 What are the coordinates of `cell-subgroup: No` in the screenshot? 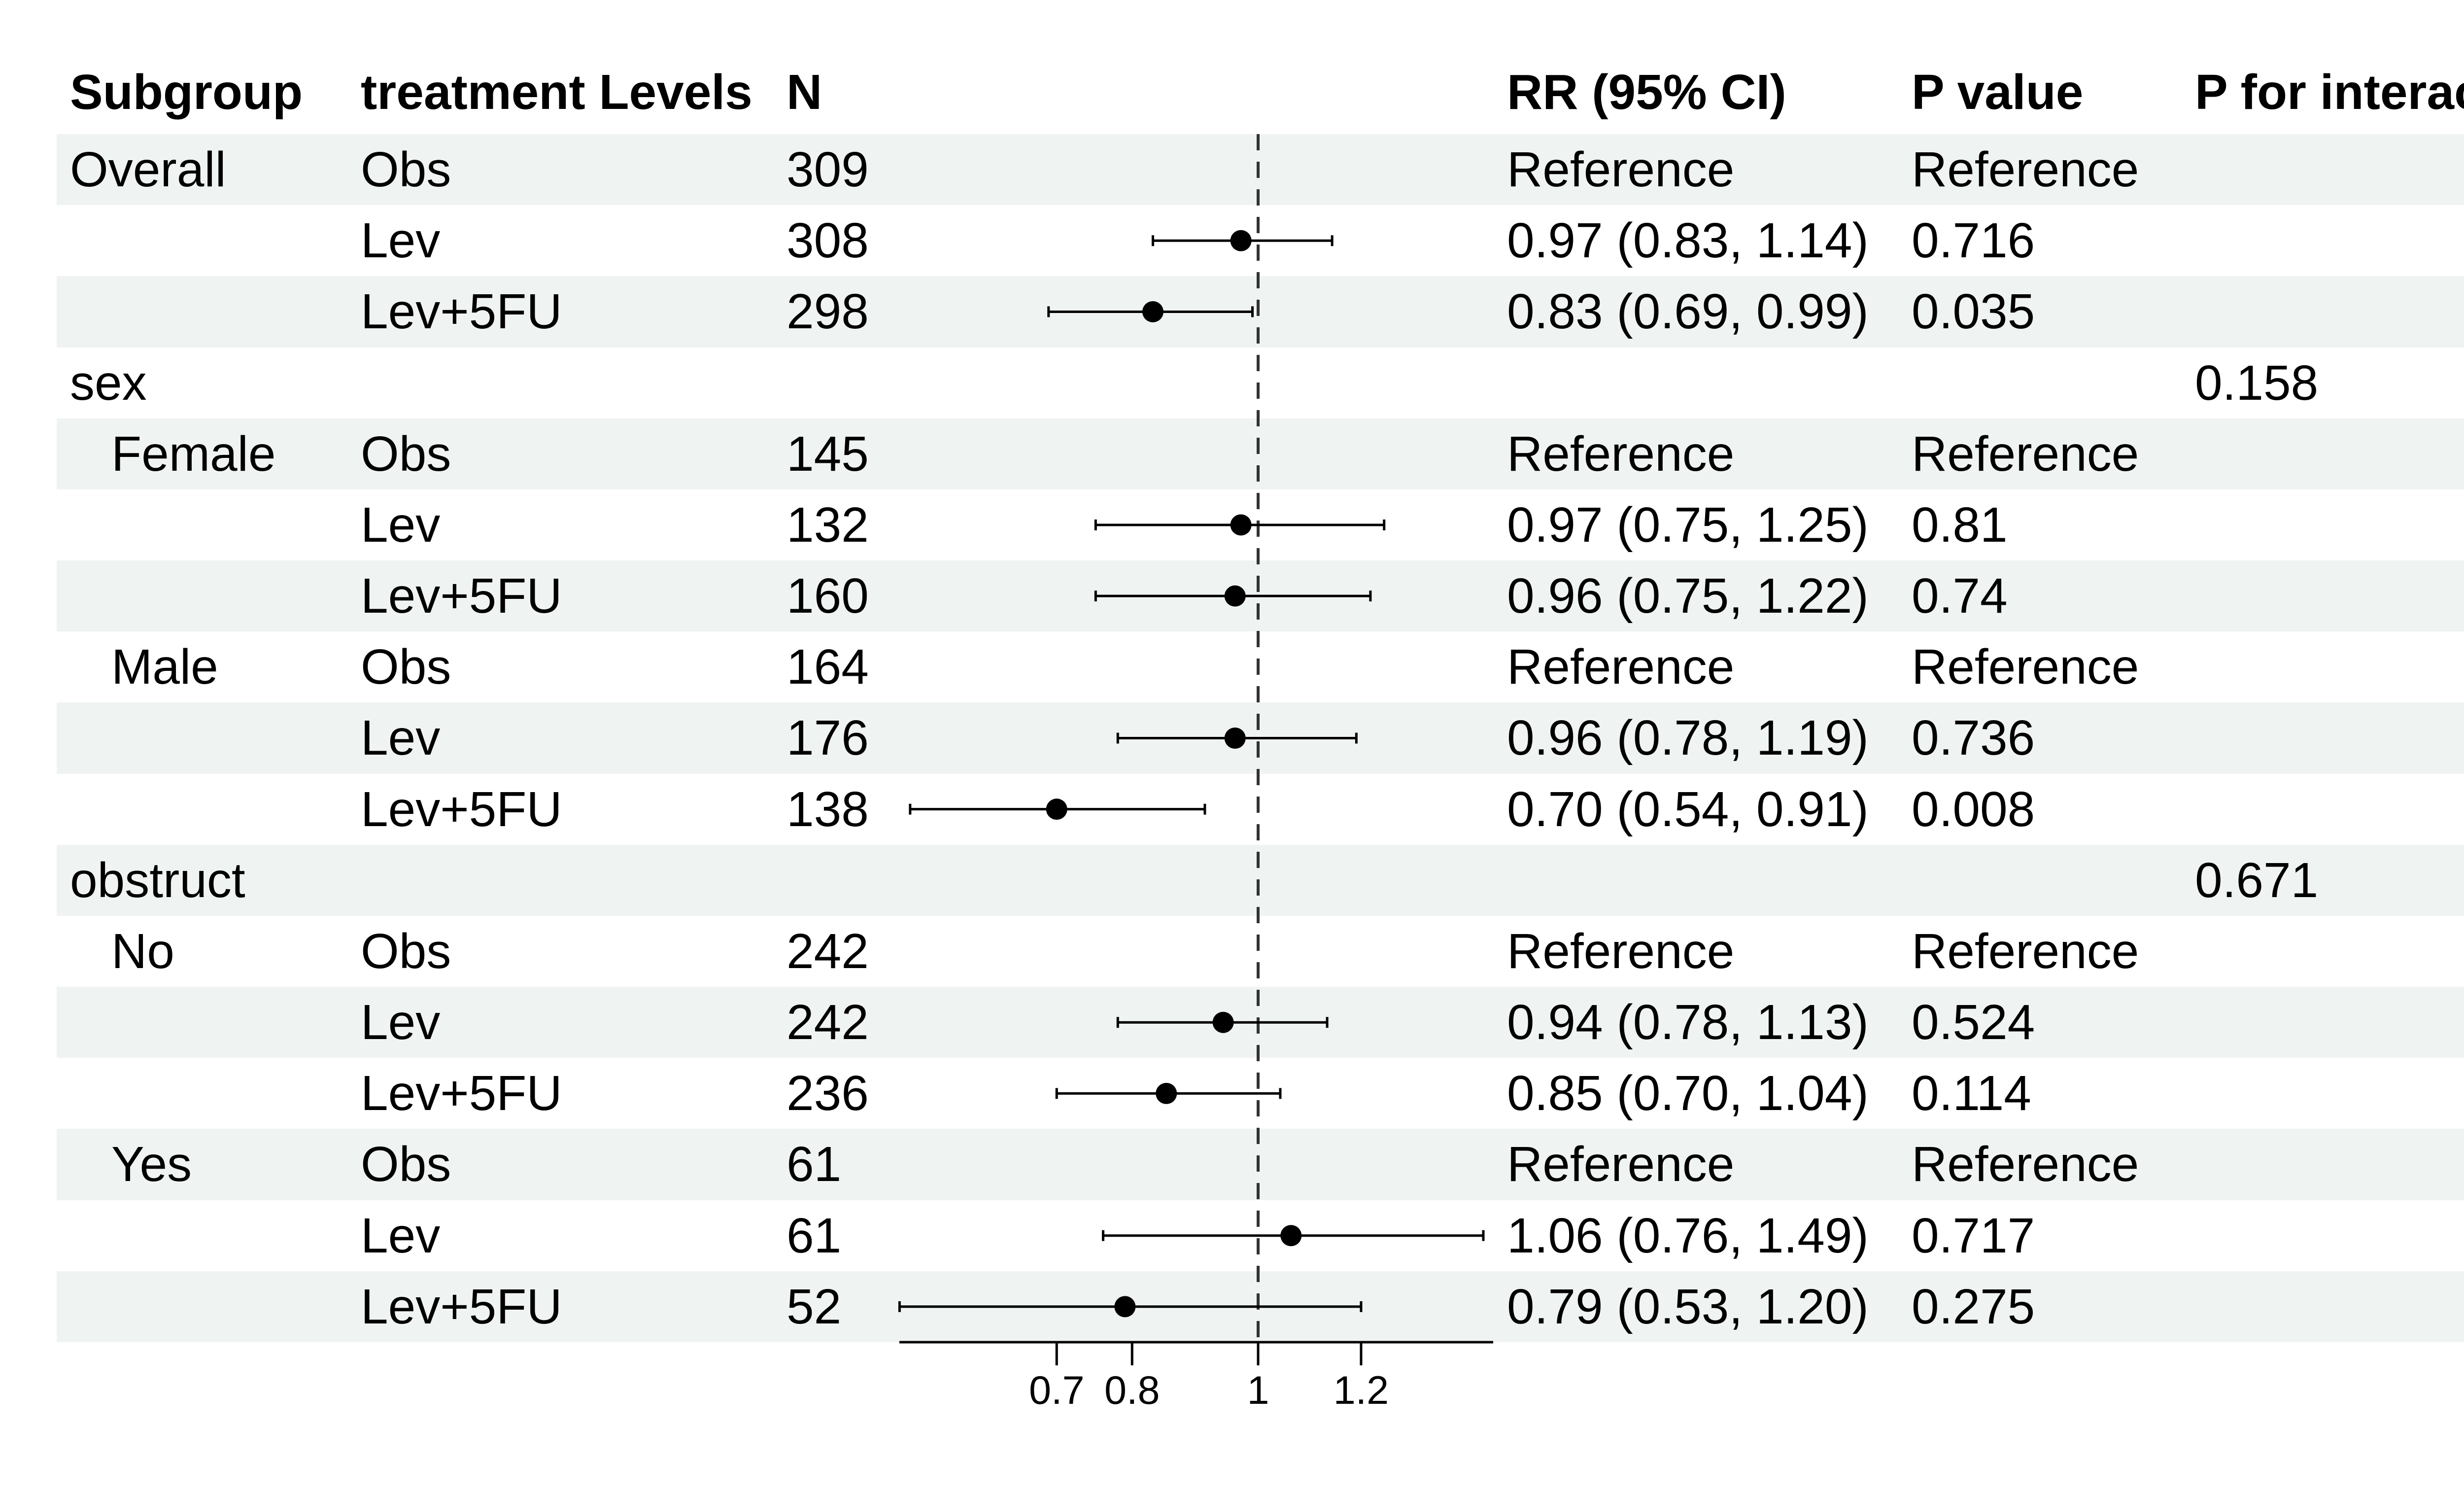 It's located at (142, 951).